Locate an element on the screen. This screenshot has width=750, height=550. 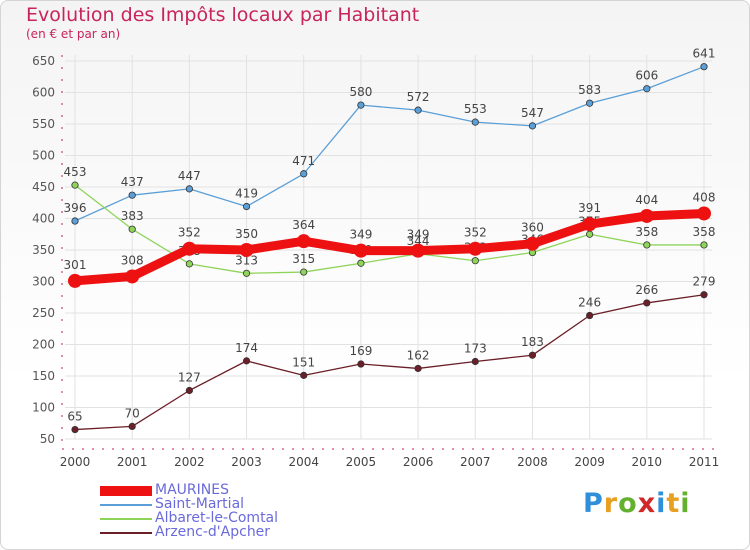
data-label-saint-martial: 553 is located at coordinates (475, 109).